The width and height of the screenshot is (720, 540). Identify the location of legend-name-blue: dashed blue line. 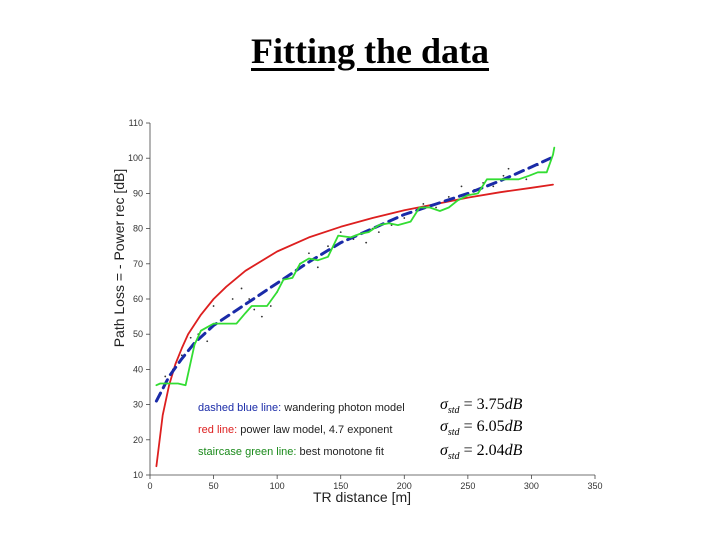
(238, 408).